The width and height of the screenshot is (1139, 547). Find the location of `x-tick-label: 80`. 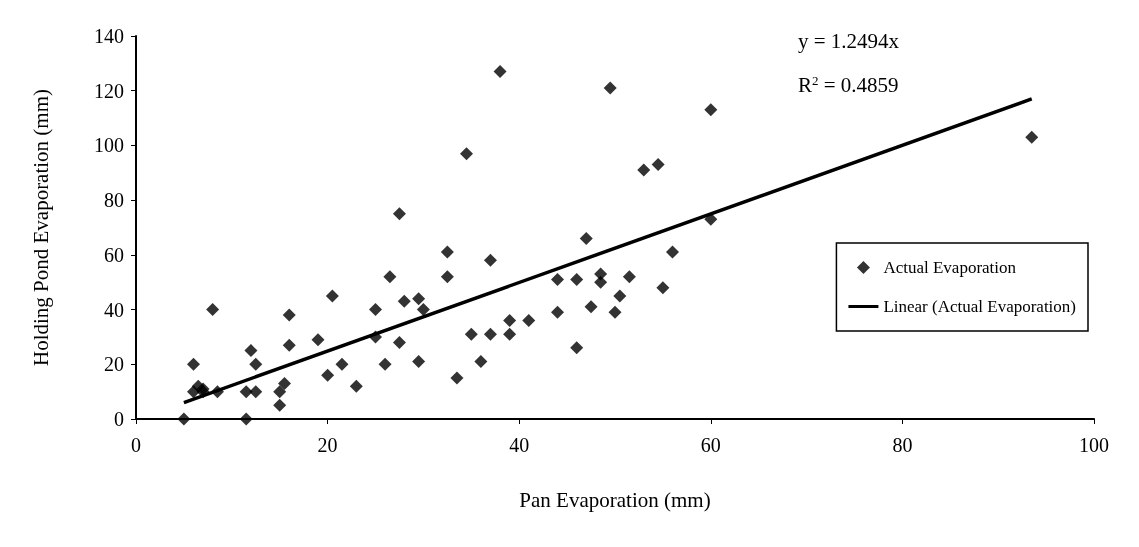

x-tick-label: 80 is located at coordinates (902, 445).